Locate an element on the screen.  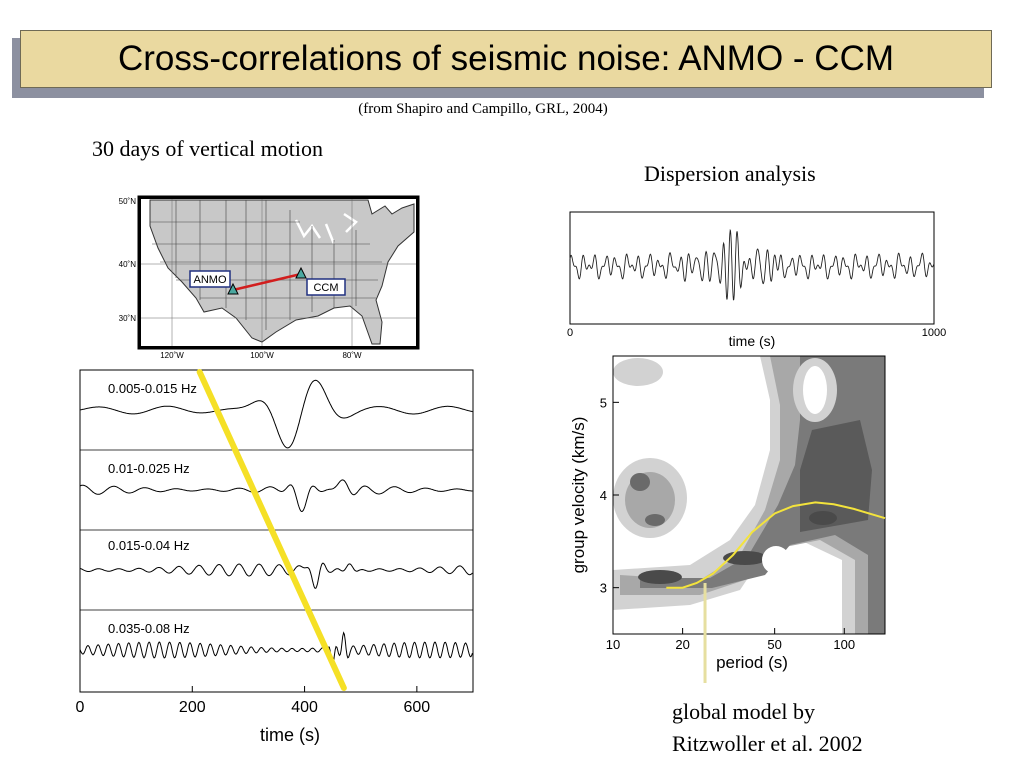
dispersion-background is located at coordinates (749, 495).